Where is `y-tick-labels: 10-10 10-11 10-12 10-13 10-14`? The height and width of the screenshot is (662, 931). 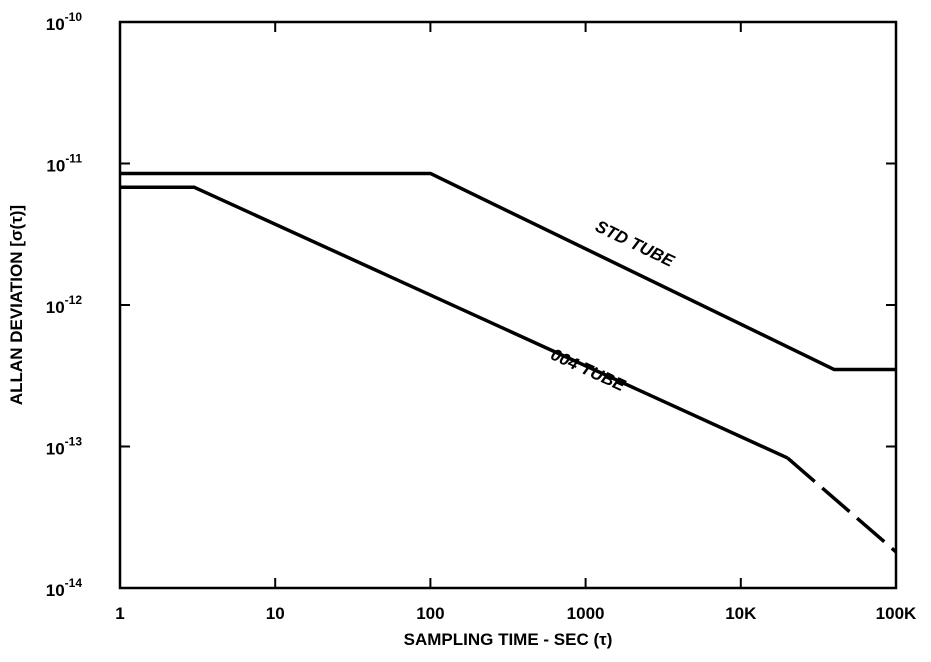 y-tick-labels: 10-10 10-11 10-12 10-13 10-14 is located at coordinates (64, 305).